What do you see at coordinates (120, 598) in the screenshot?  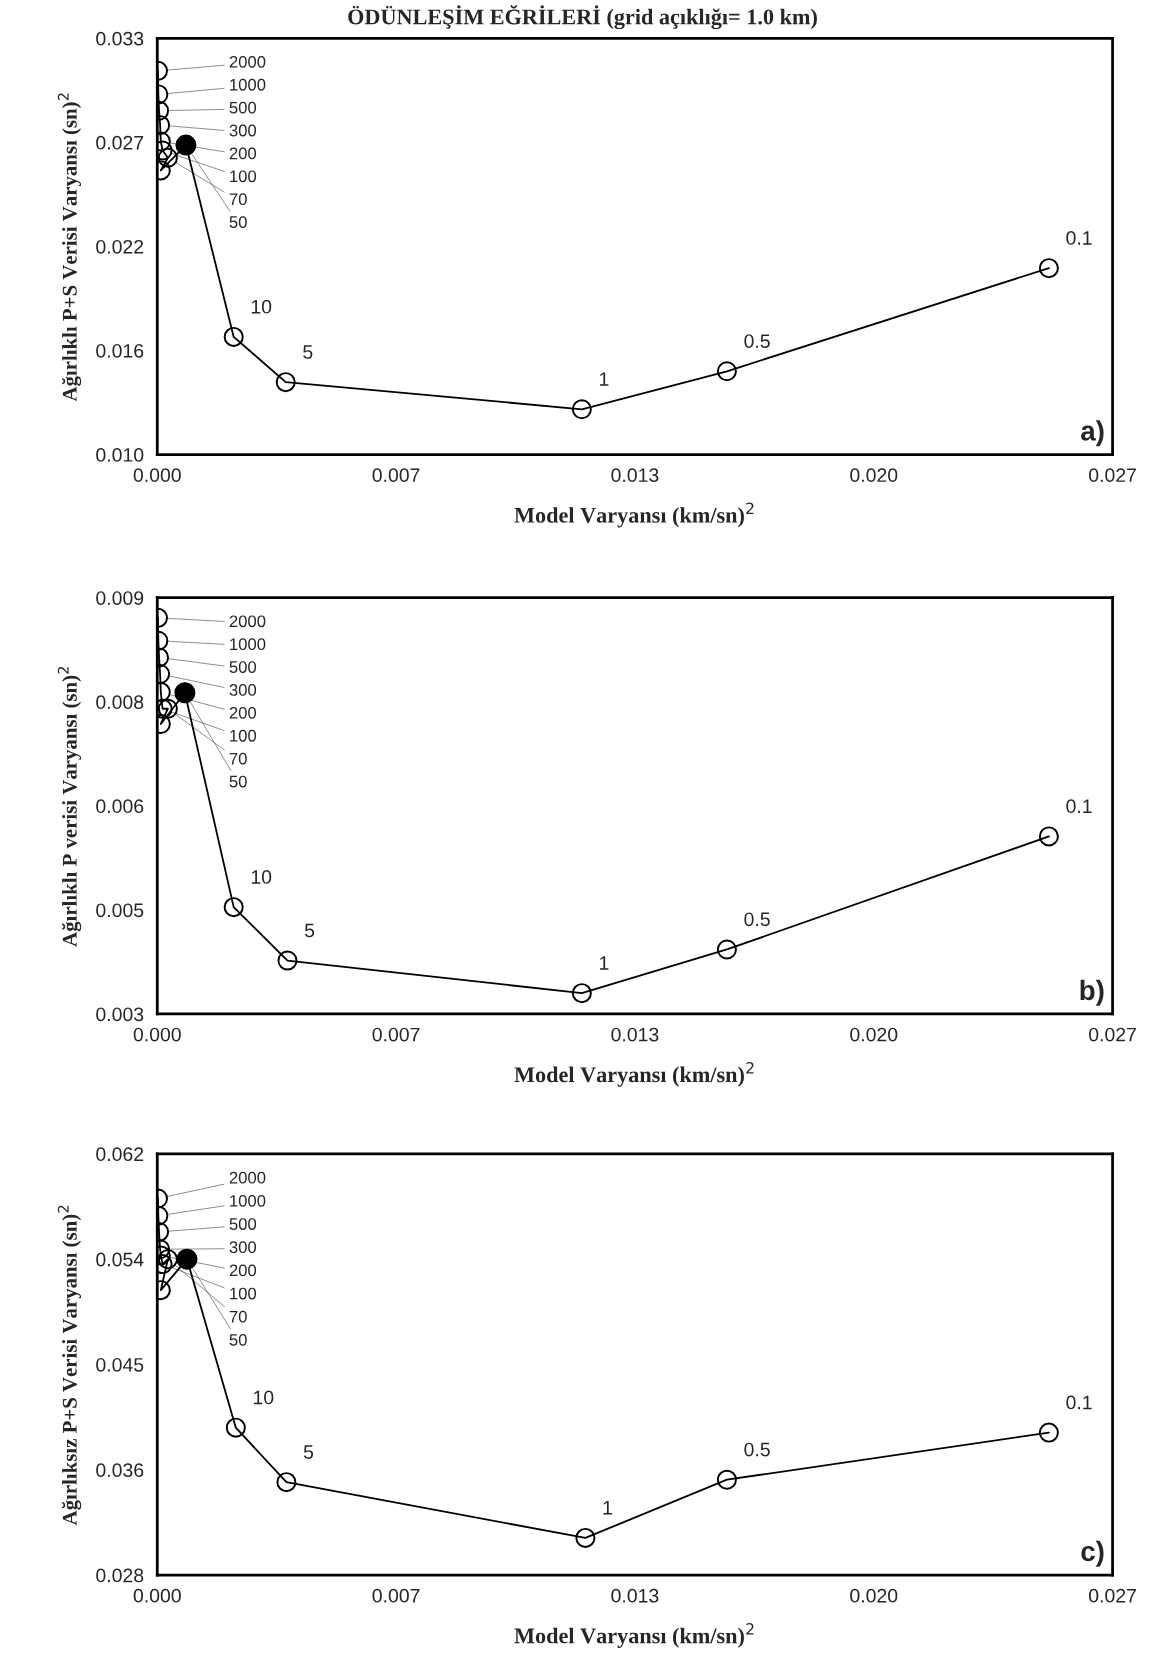 I see `y-tick-label: 0.009` at bounding box center [120, 598].